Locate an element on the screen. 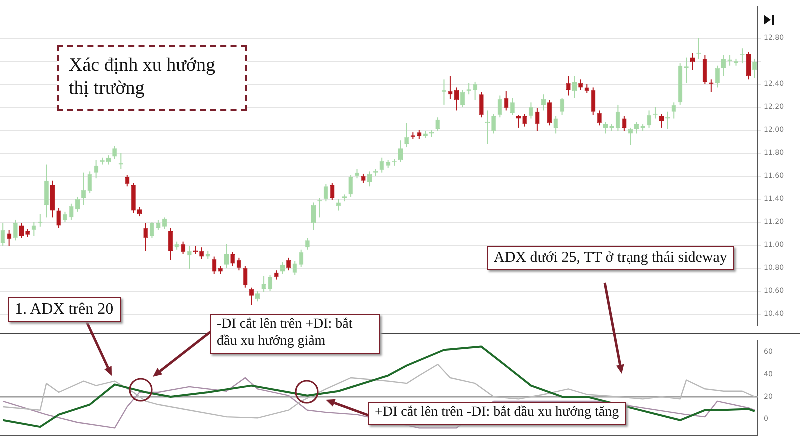 The image size is (800, 448). callout-box: 1. ADX trên 20 is located at coordinates (64, 309).